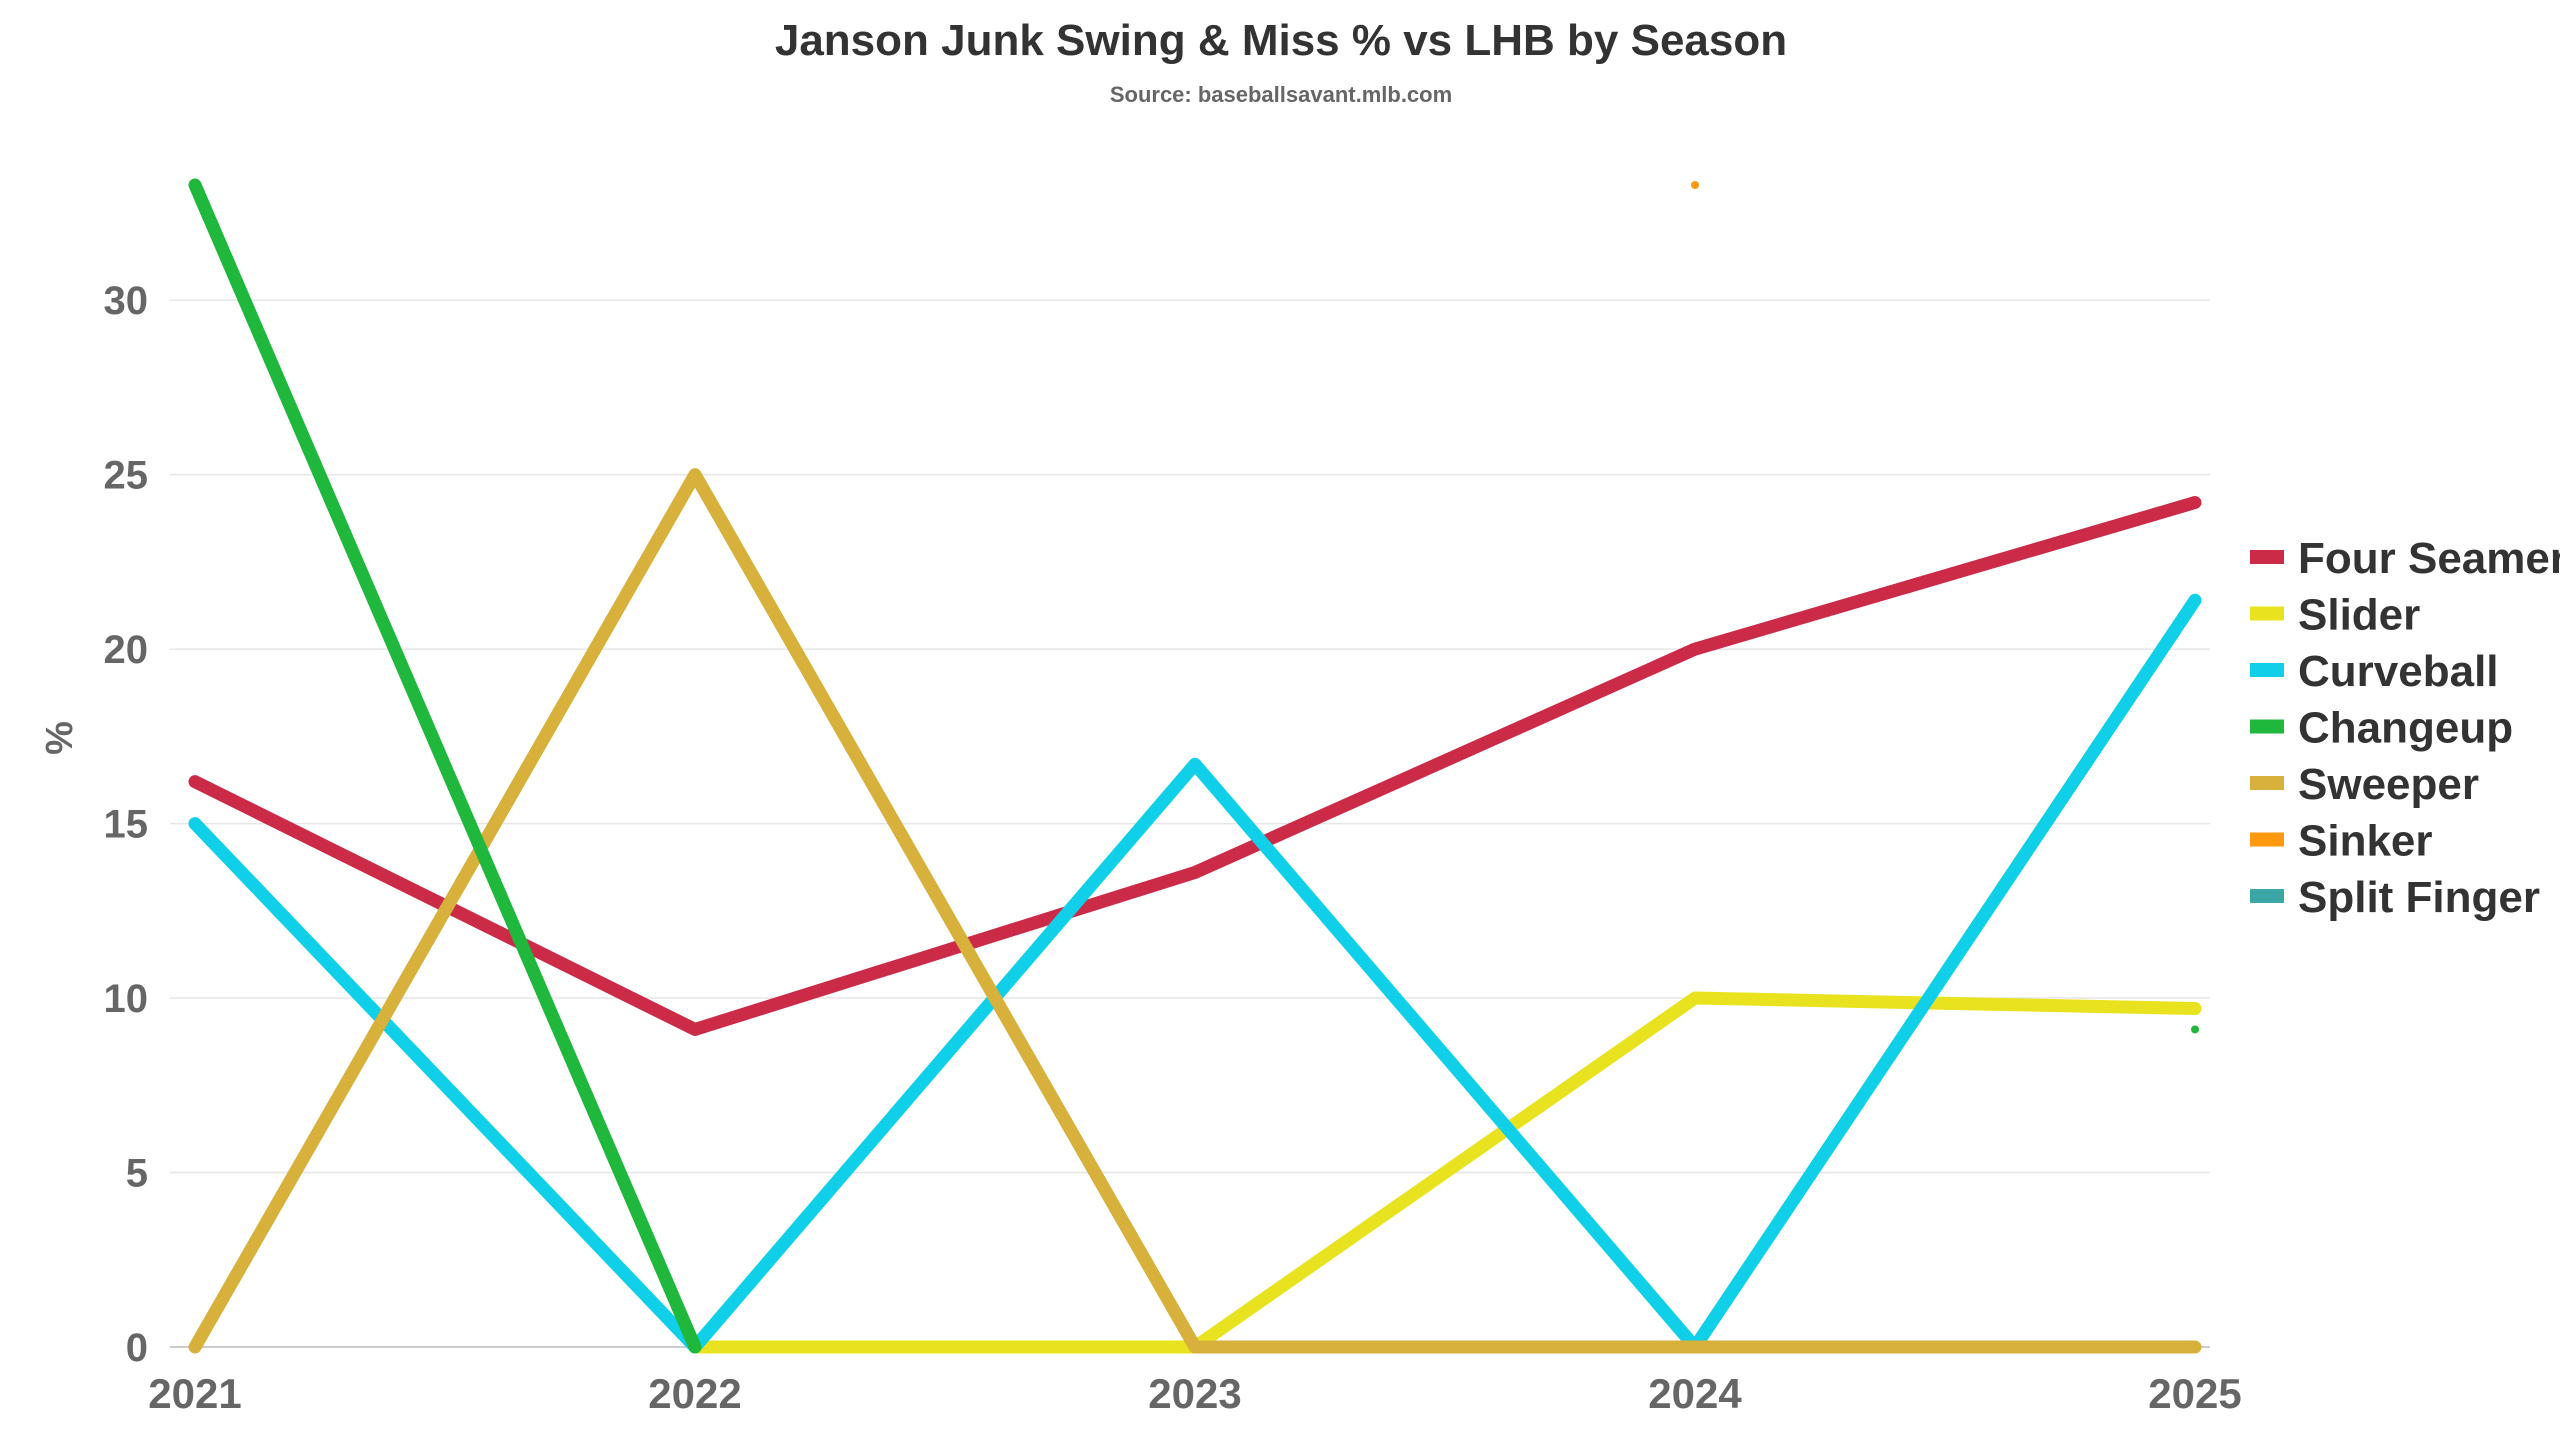 Image resolution: width=2560 pixels, height=1440 pixels. I want to click on y-axis-label: %, so click(60, 738).